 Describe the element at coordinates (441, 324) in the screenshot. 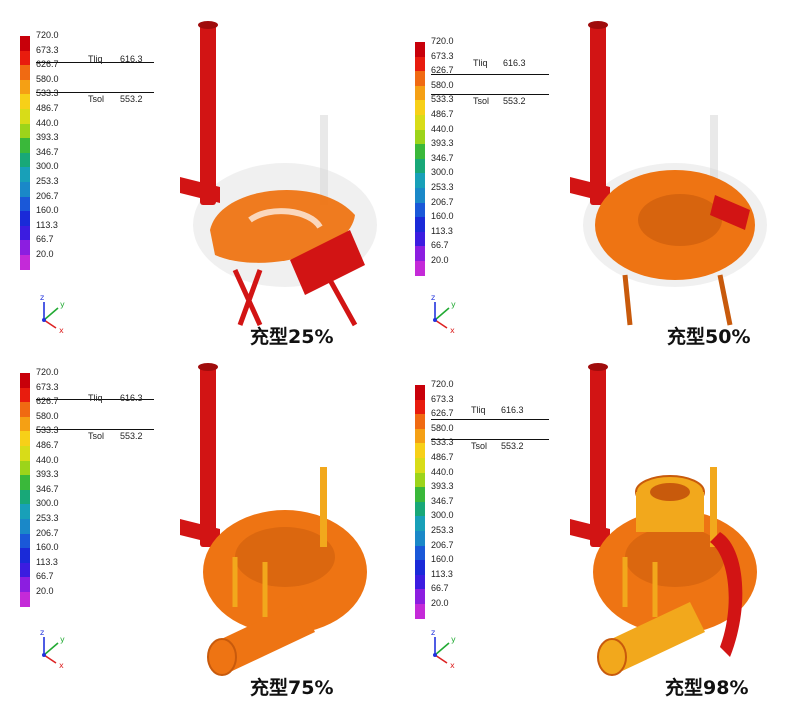

I see `x-axis` at that location.